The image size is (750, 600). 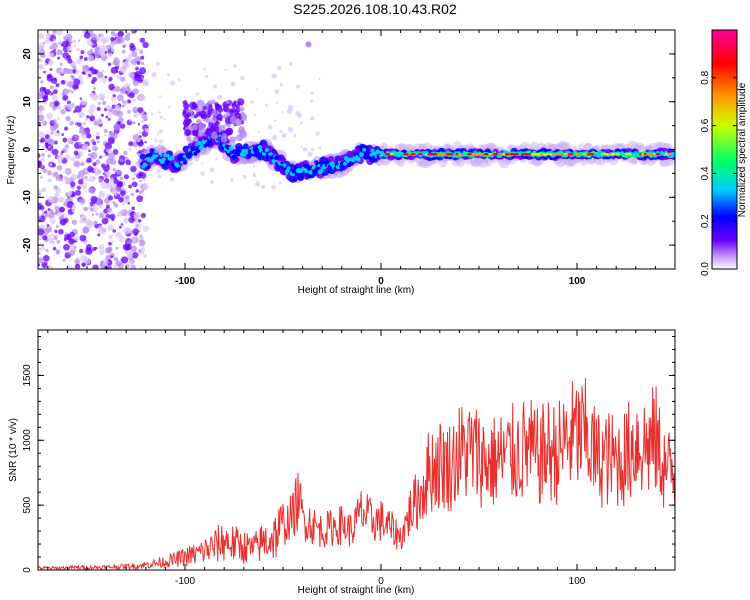 I want to click on snr-ytick-label: 1000, so click(x=27, y=440).